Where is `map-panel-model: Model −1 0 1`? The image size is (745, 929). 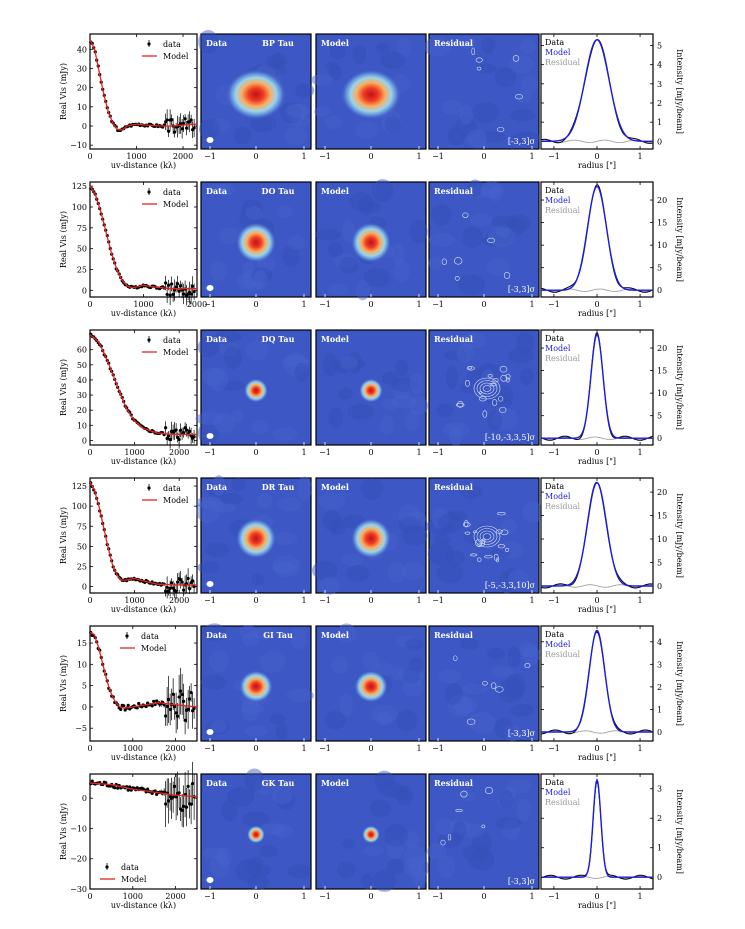
map-panel-model: Model −1 0 1 is located at coordinates (371, 393).